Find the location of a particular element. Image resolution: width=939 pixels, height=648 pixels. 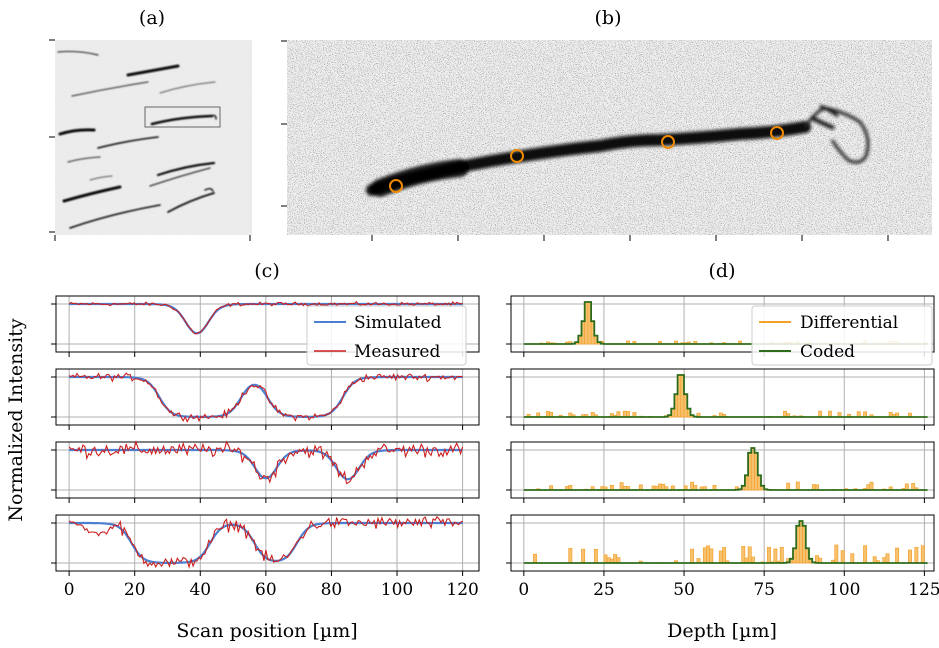

panel-label-c: (c) is located at coordinates (266, 271).